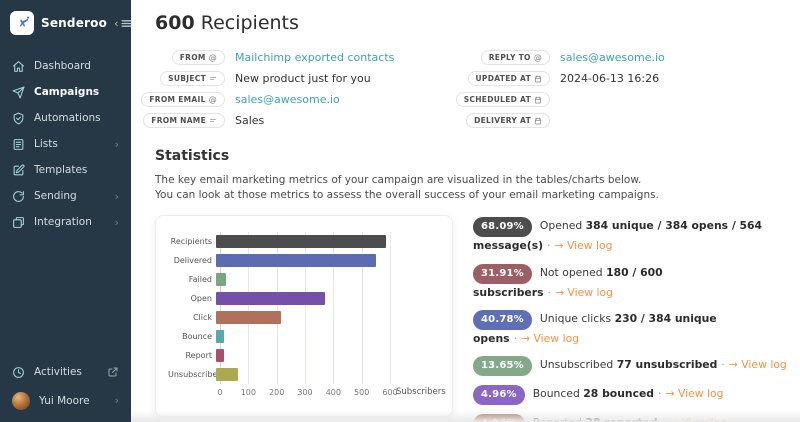 The image size is (800, 422). What do you see at coordinates (612, 57) in the screenshot?
I see `field-value-reply-to: sales@awesome.io` at bounding box center [612, 57].